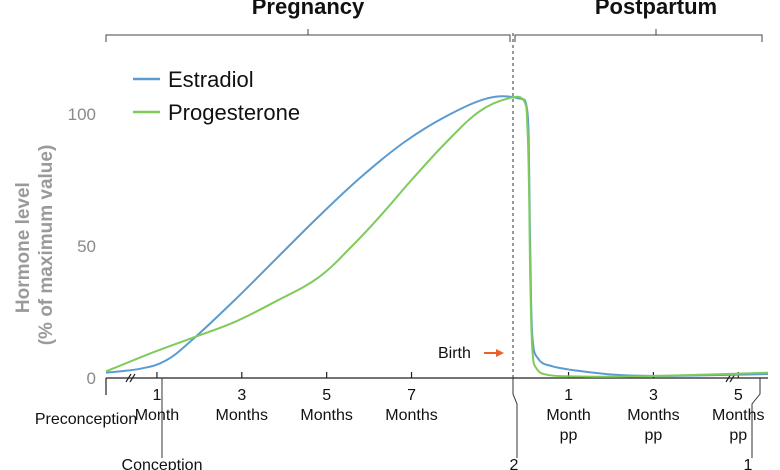 The width and height of the screenshot is (780, 470). What do you see at coordinates (308, 35) in the screenshot?
I see `pregnancy-bracket` at bounding box center [308, 35].